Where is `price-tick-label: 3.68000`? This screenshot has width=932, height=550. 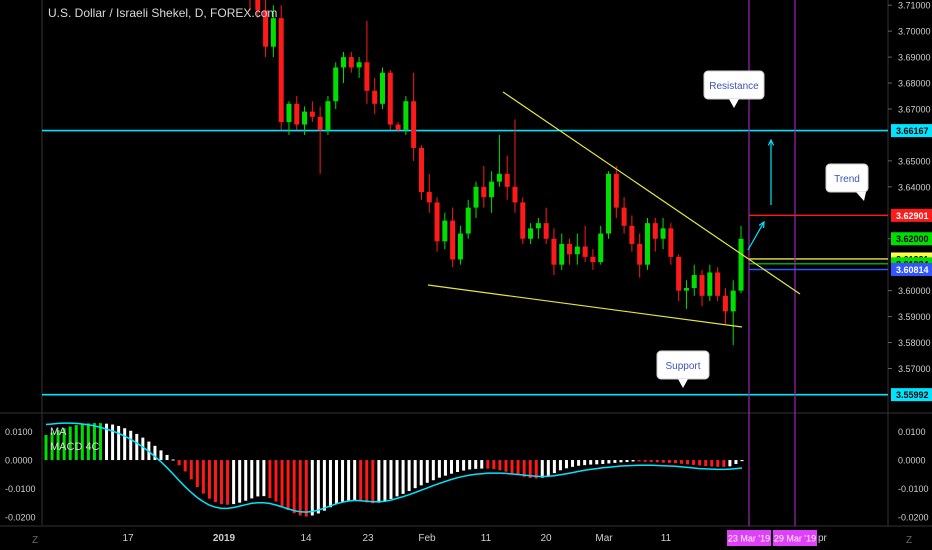
price-tick-label: 3.68000 is located at coordinates (914, 84).